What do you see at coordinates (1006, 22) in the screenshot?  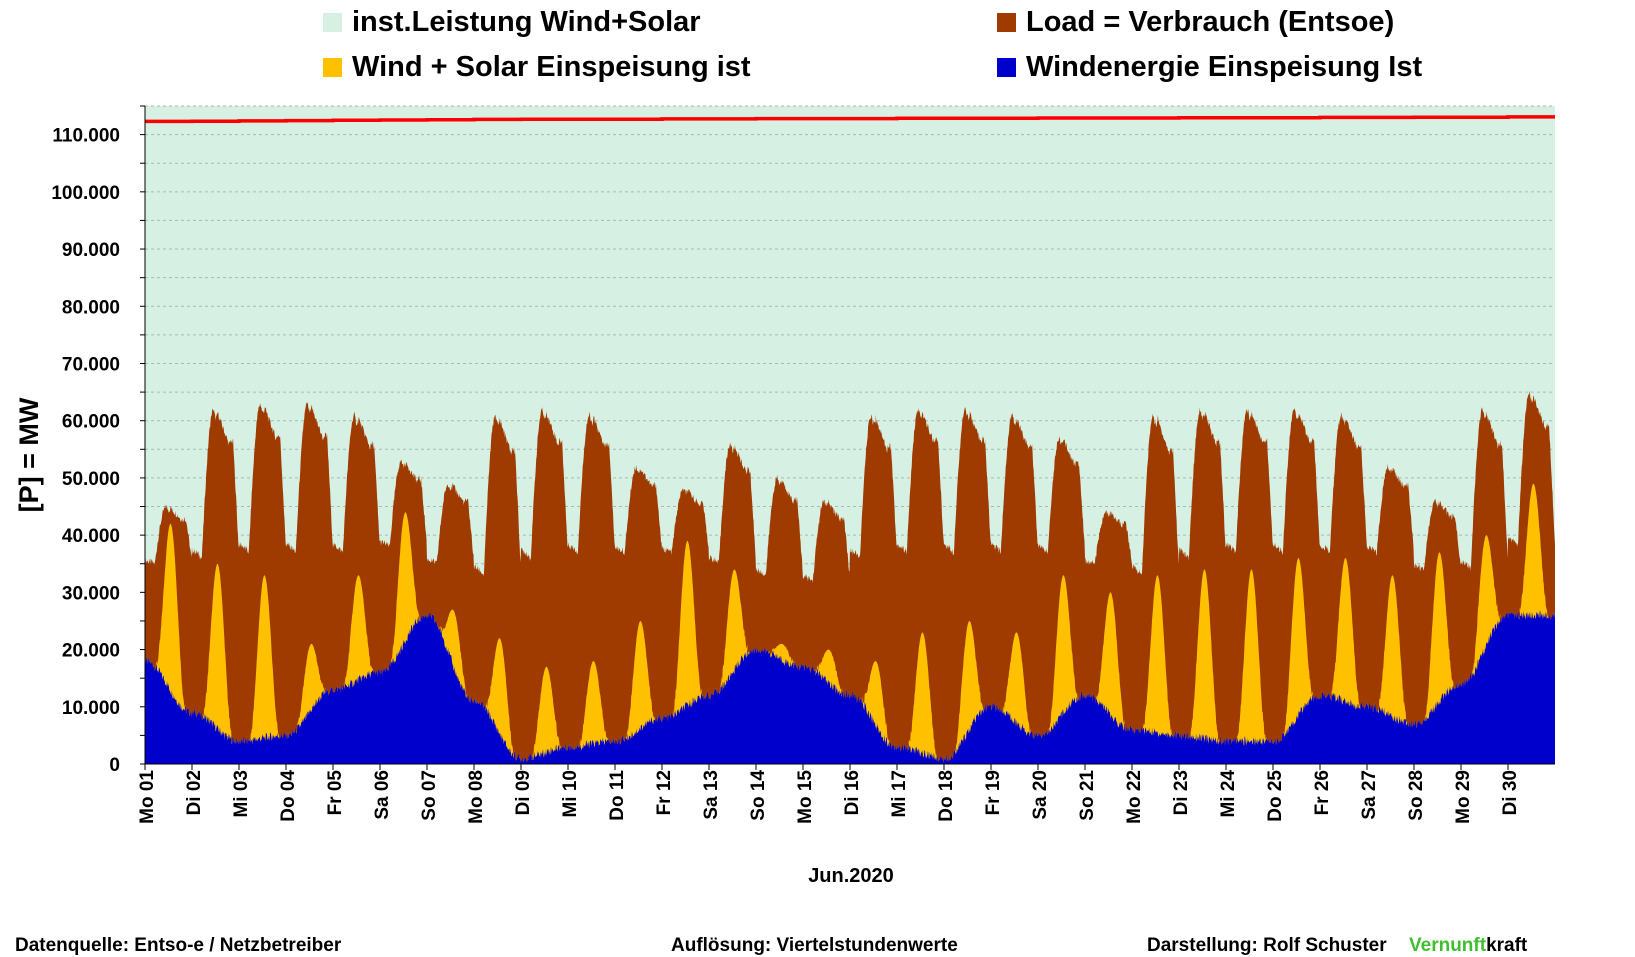 I see `legend-swatch-load` at bounding box center [1006, 22].